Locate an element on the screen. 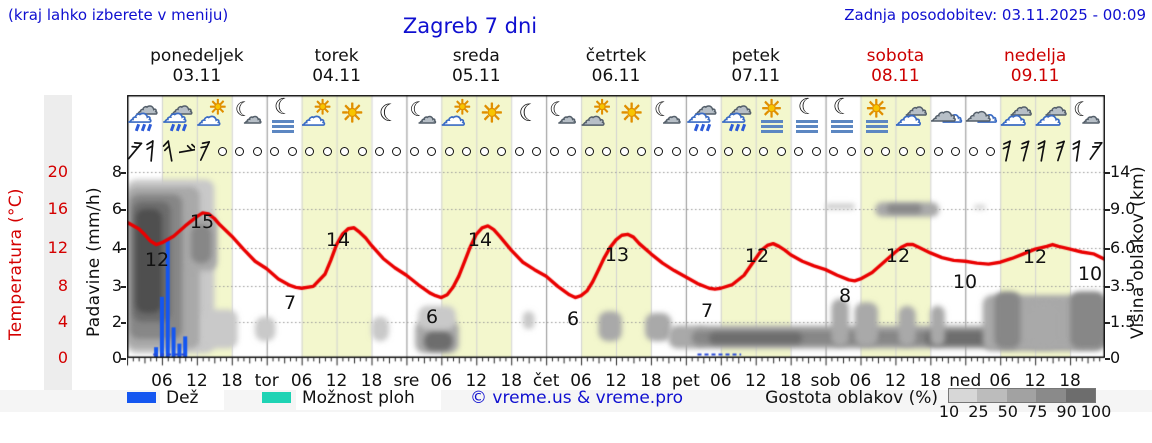 The image size is (1152, 443). temp-value-label: 13 is located at coordinates (617, 255).